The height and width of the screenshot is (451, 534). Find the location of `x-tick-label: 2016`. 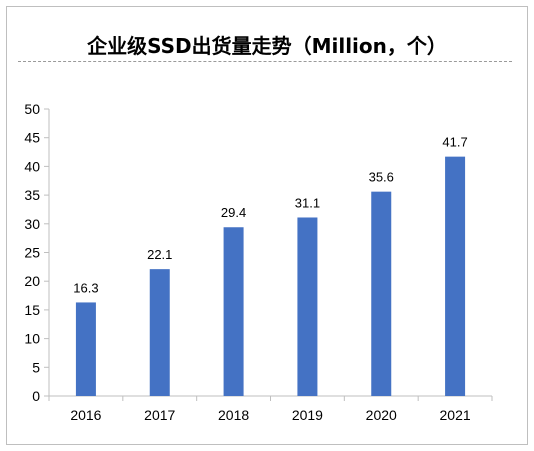

x-tick-label: 2016 is located at coordinates (85, 415).